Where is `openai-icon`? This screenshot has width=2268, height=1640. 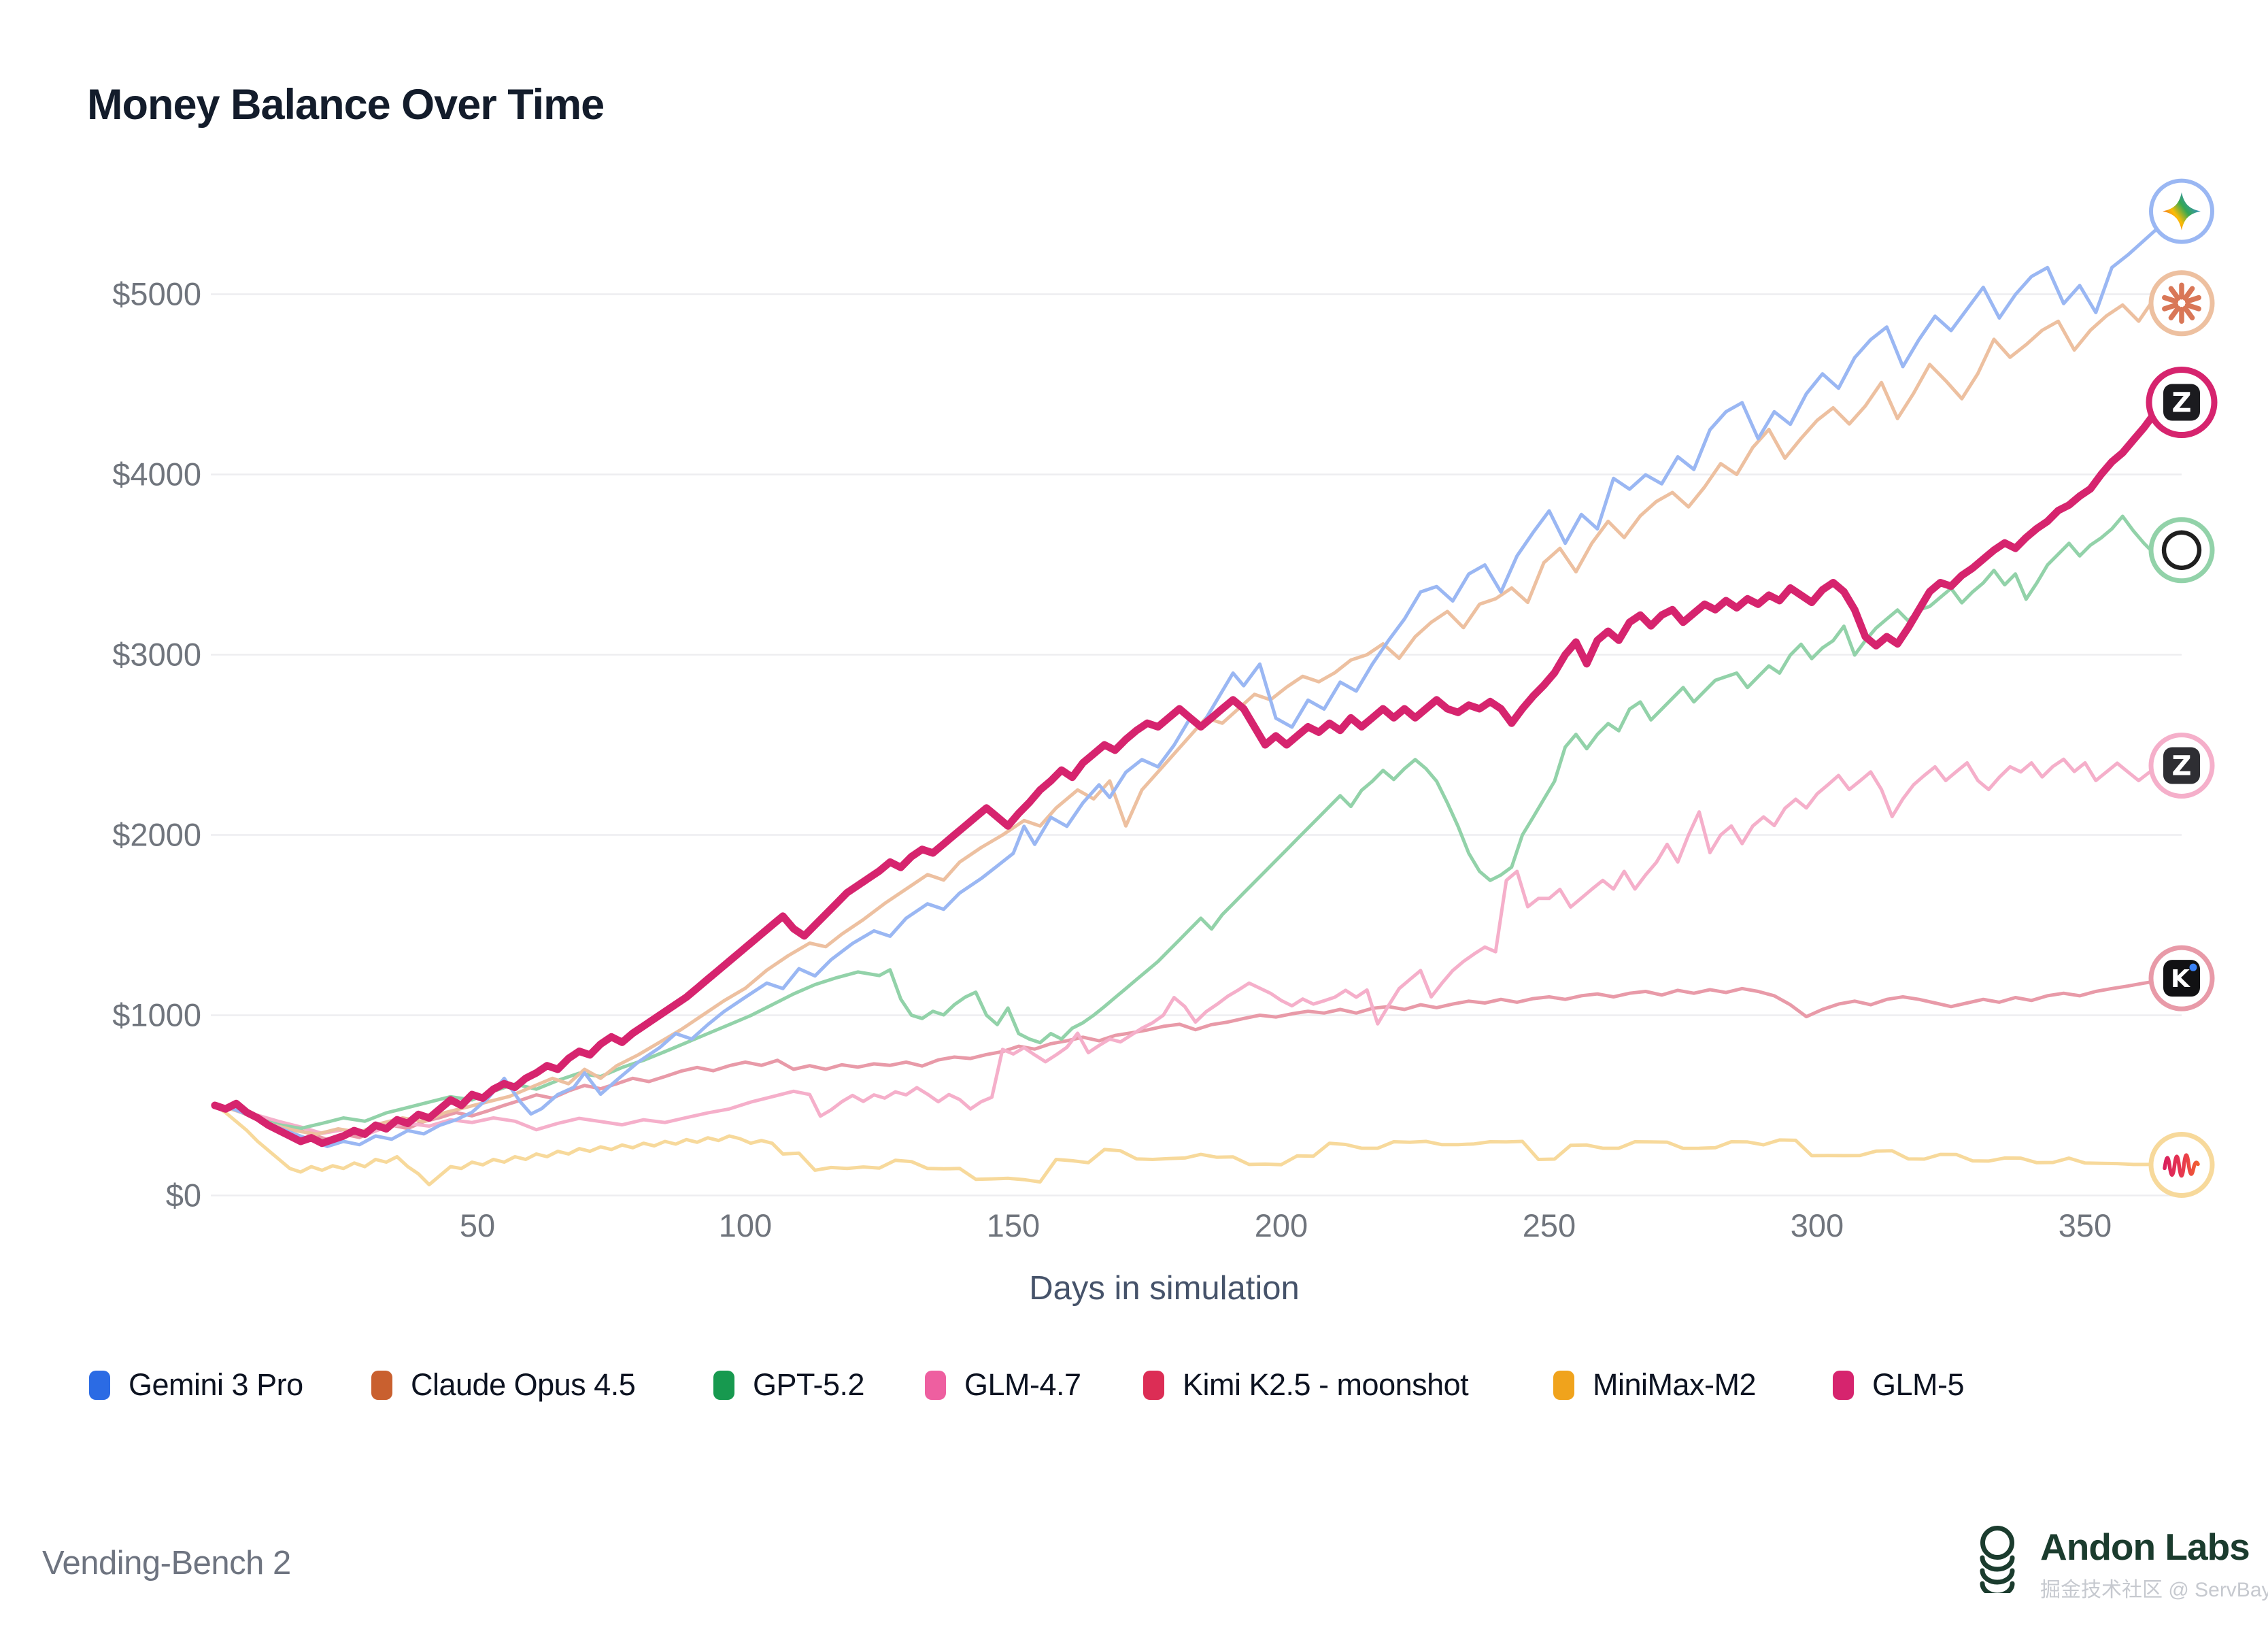 openai-icon is located at coordinates (2181, 550).